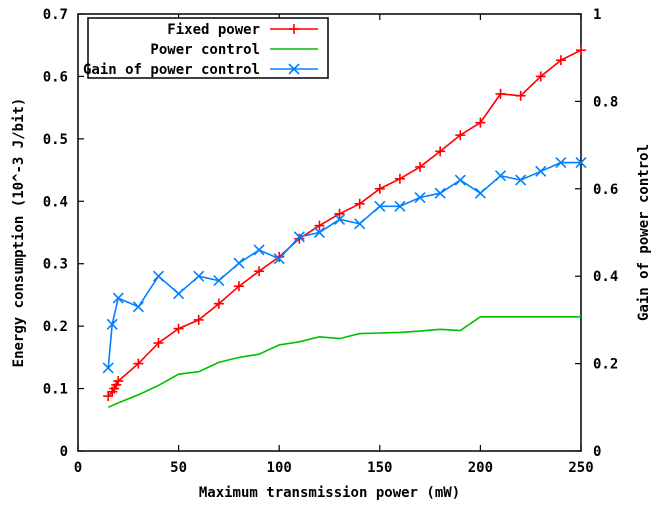  I want to click on legend-label: Fixed power, so click(213, 30).